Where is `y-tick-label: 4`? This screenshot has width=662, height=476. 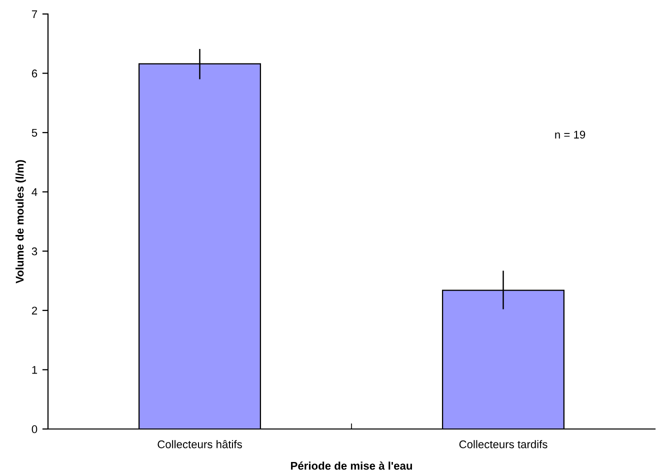 y-tick-label: 4 is located at coordinates (35, 192).